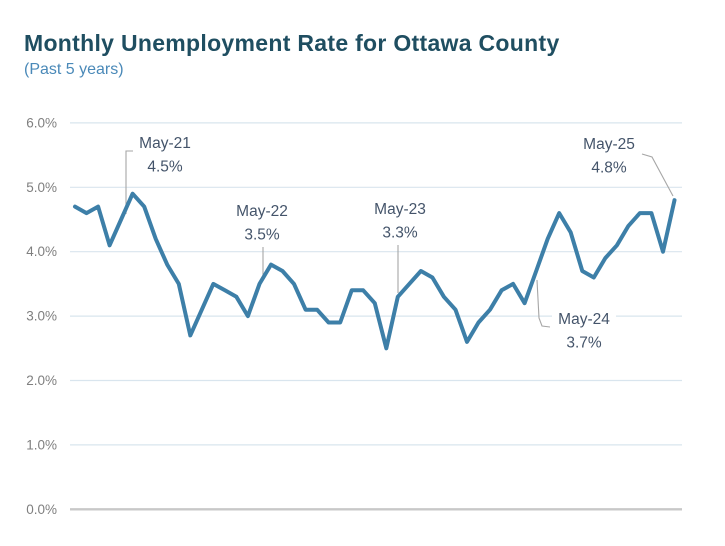 The height and width of the screenshot is (546, 725). What do you see at coordinates (165, 167) in the screenshot?
I see `annotation-value-label: 4.5%` at bounding box center [165, 167].